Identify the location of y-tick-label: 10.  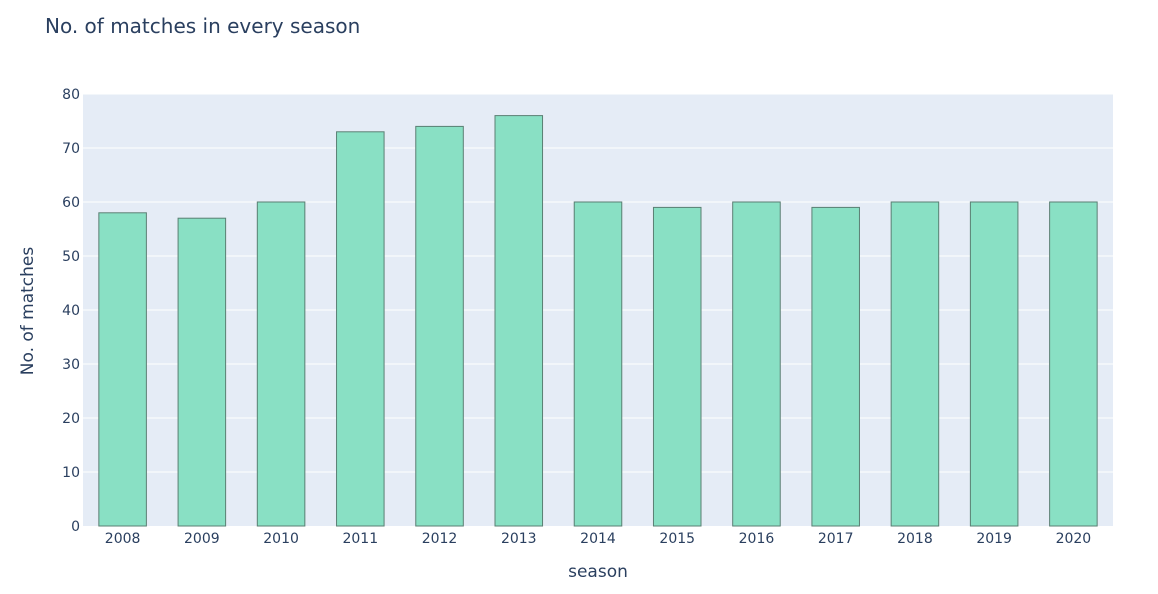
(71, 473).